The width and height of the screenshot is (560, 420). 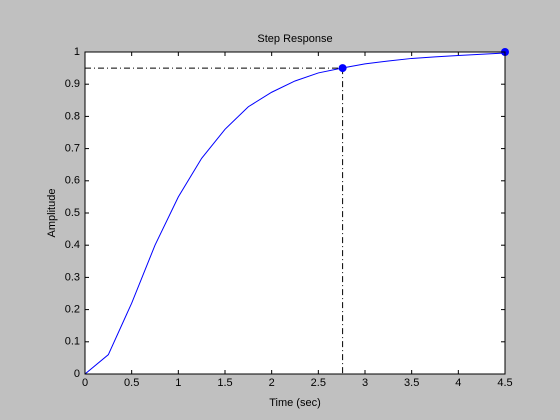 What do you see at coordinates (72, 84) in the screenshot?
I see `y-tick-label: 0.9` at bounding box center [72, 84].